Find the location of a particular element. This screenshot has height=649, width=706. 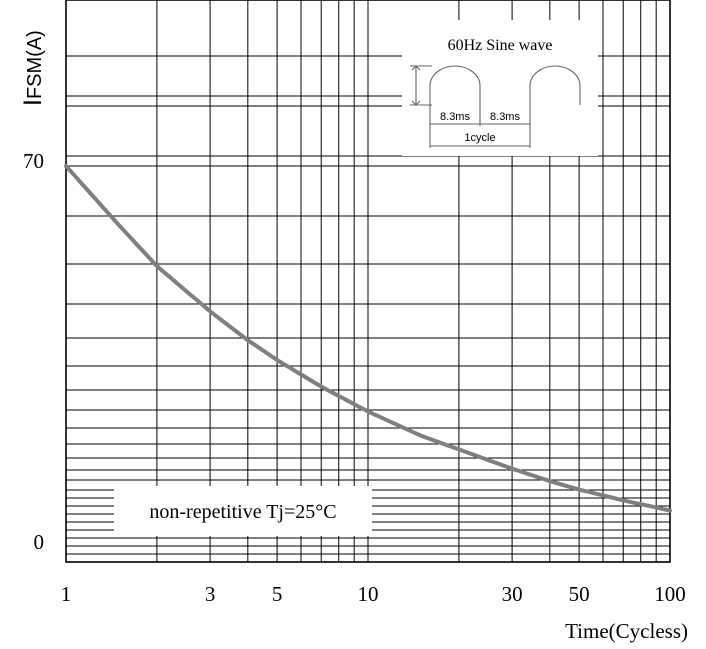

x-tick-label: 1 is located at coordinates (66, 594).